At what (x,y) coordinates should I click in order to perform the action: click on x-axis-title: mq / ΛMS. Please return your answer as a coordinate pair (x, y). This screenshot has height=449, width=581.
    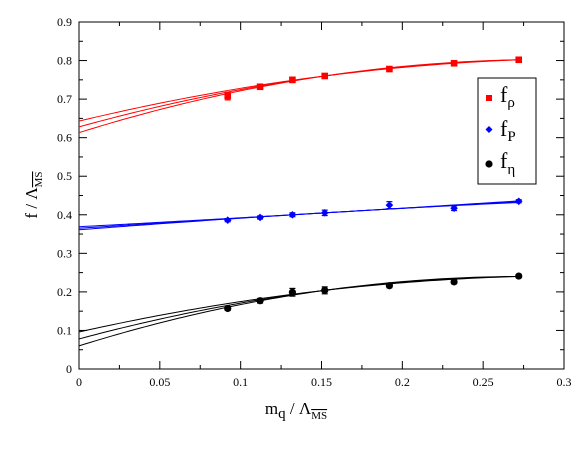
    Looking at the image, I should click on (296, 410).